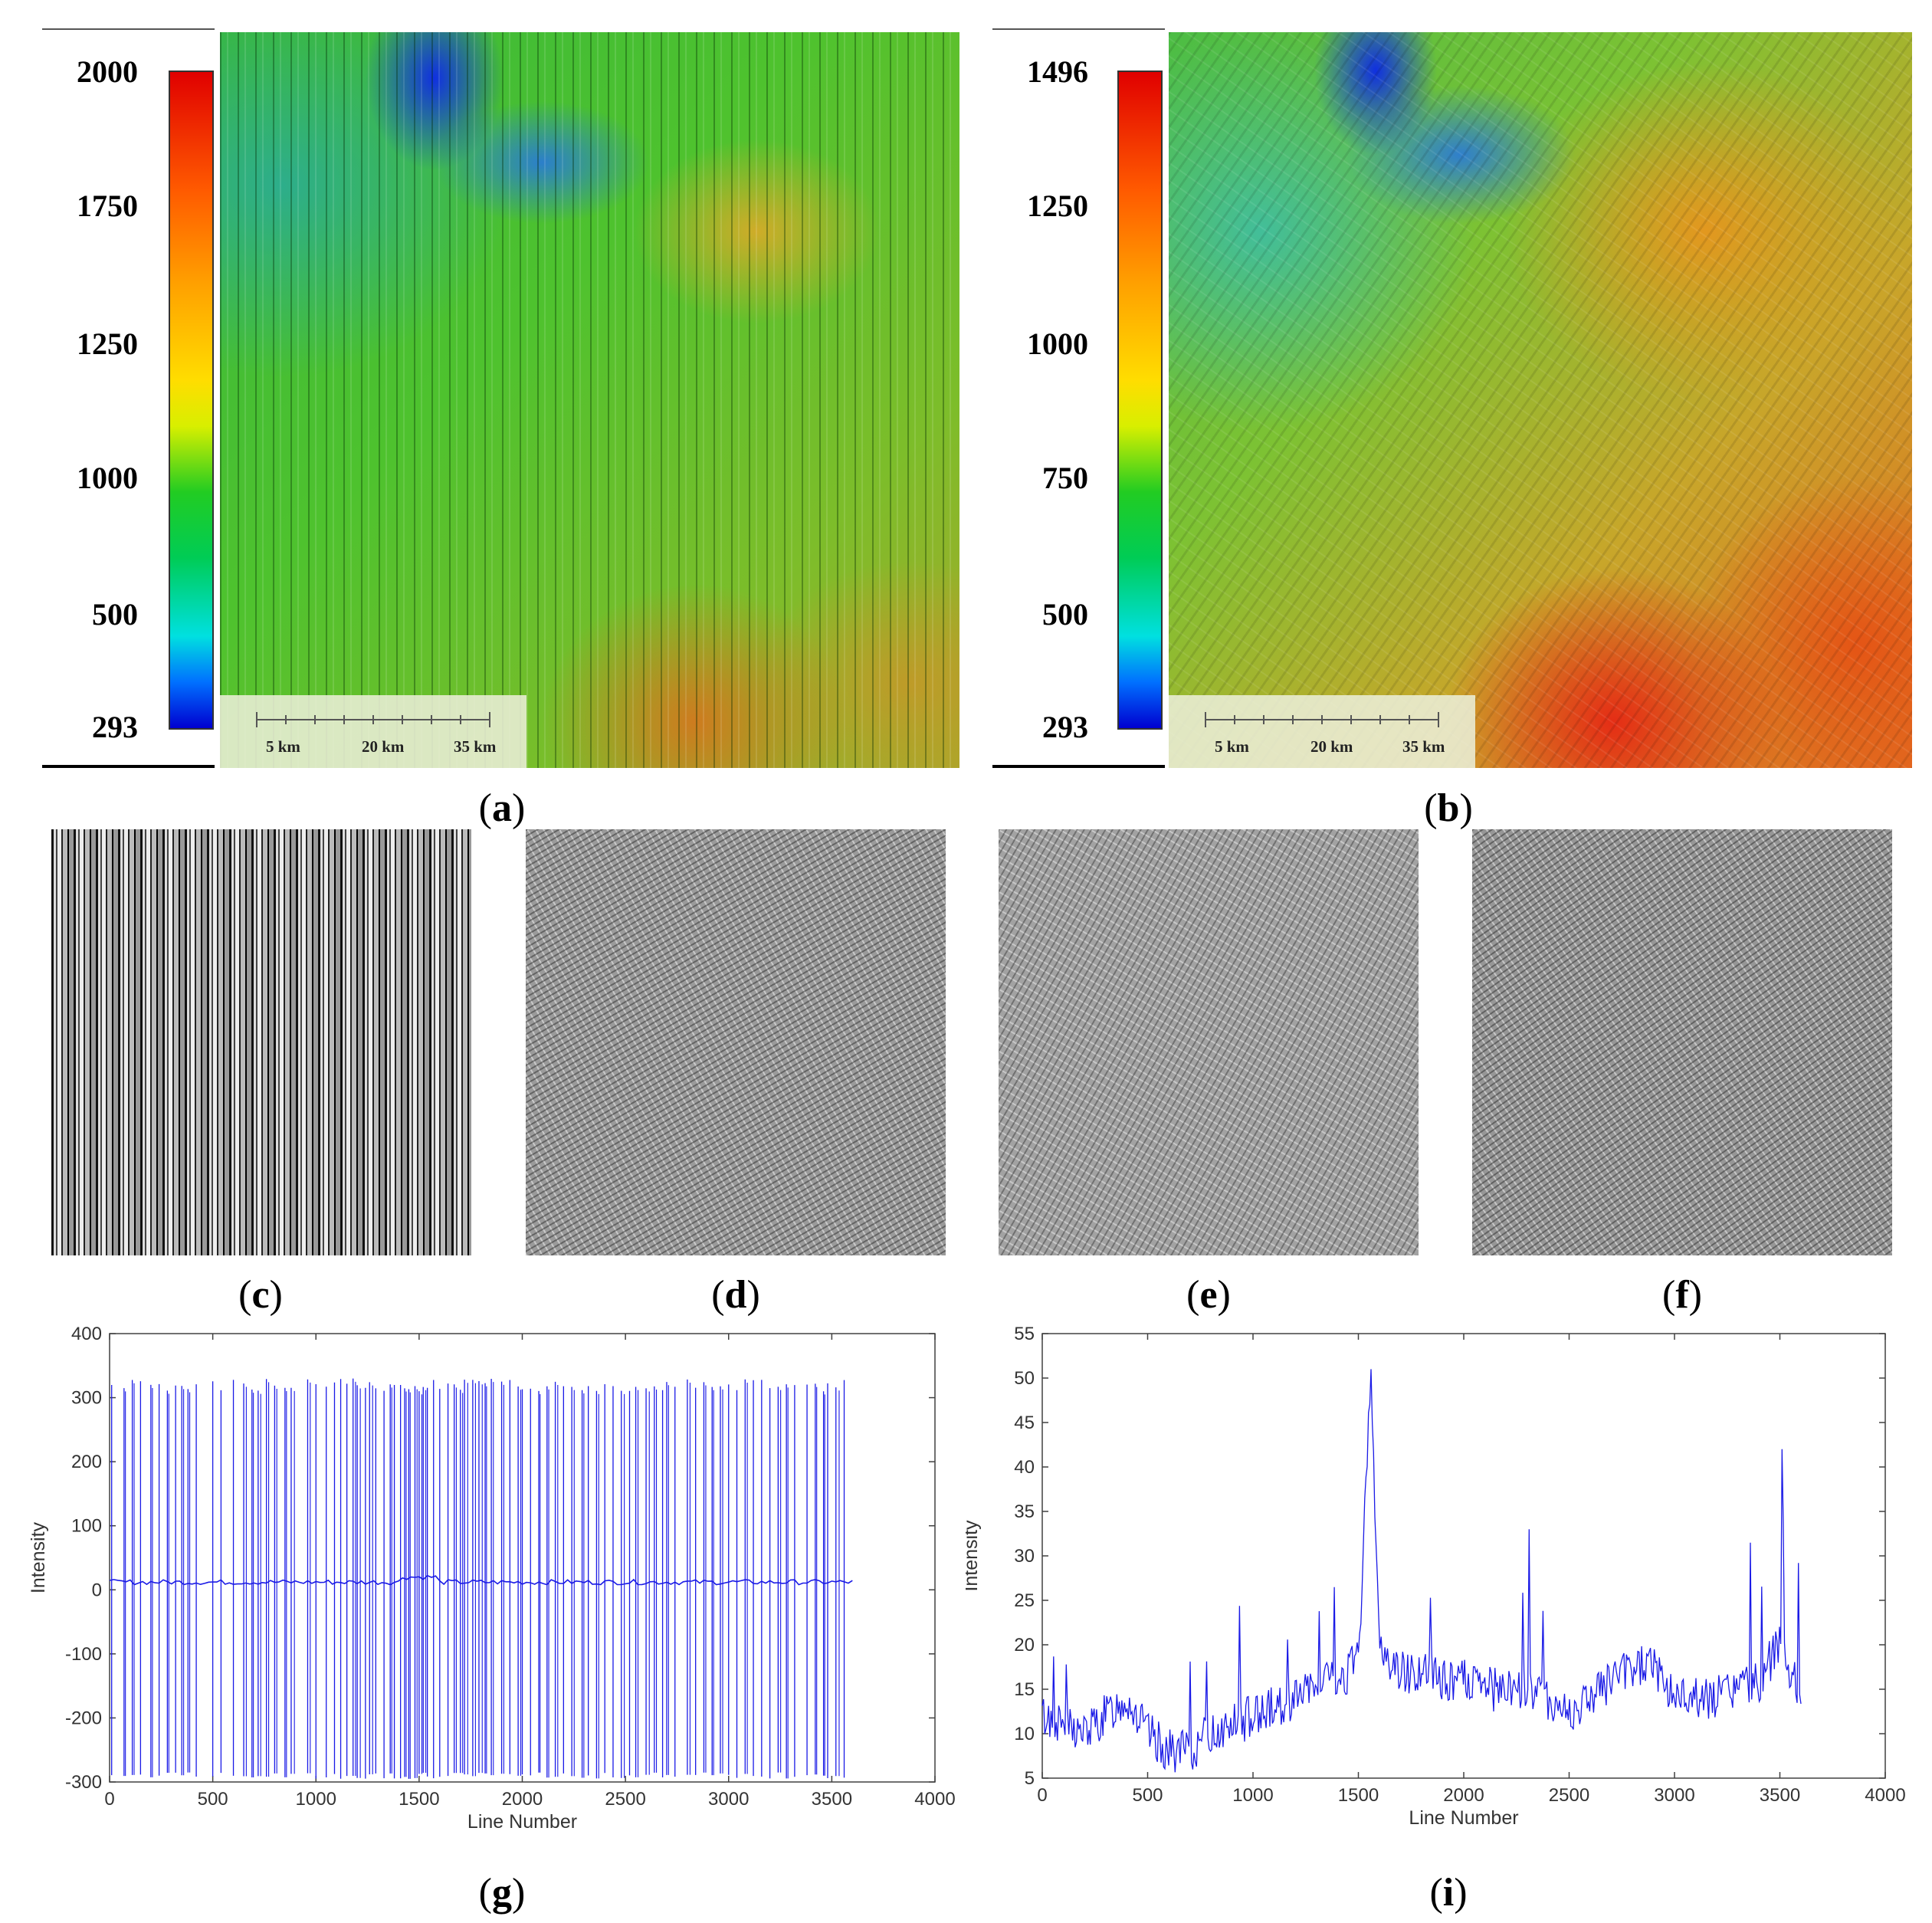 Image resolution: width=1932 pixels, height=1923 pixels. Describe the element at coordinates (1208, 1295) in the screenshot. I see `panel-label-e: (e)` at that location.